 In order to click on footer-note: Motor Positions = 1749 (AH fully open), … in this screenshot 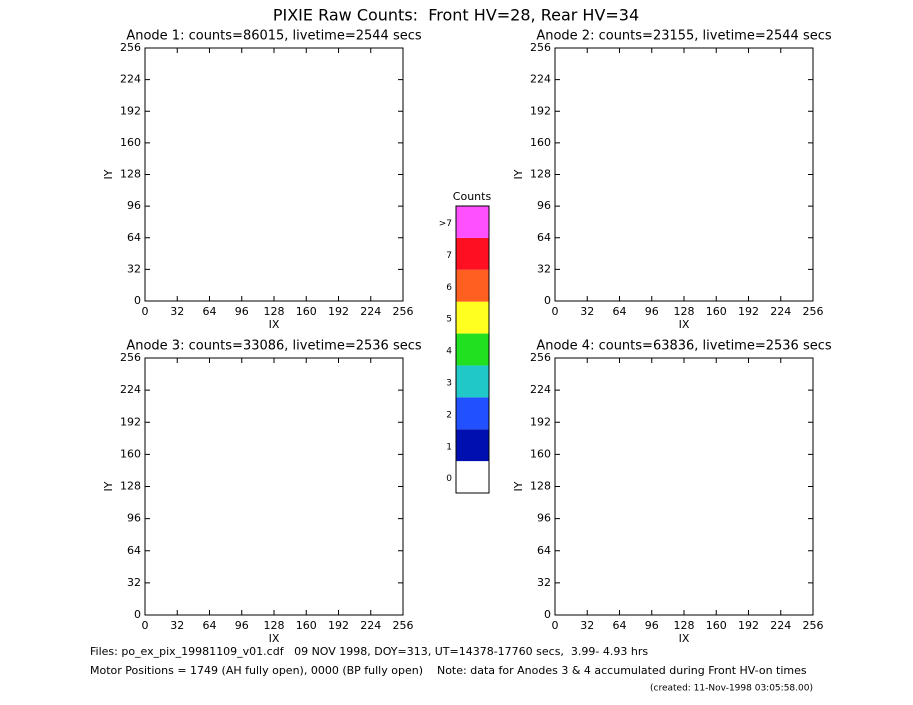, I will do `click(448, 670)`.